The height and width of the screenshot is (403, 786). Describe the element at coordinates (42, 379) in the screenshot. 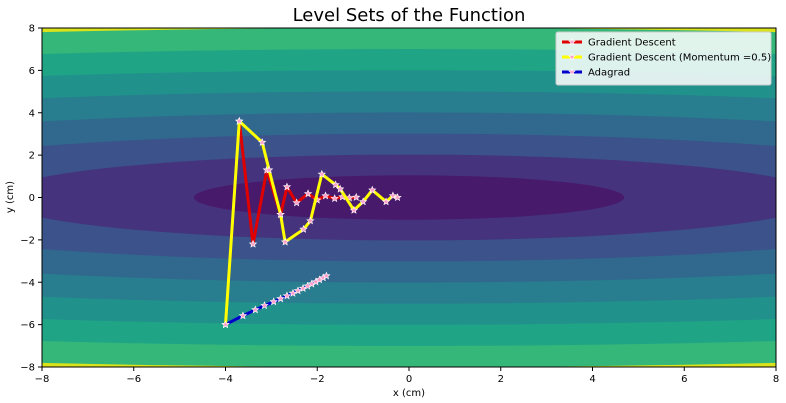

I see `x-tick-label: −8` at that location.